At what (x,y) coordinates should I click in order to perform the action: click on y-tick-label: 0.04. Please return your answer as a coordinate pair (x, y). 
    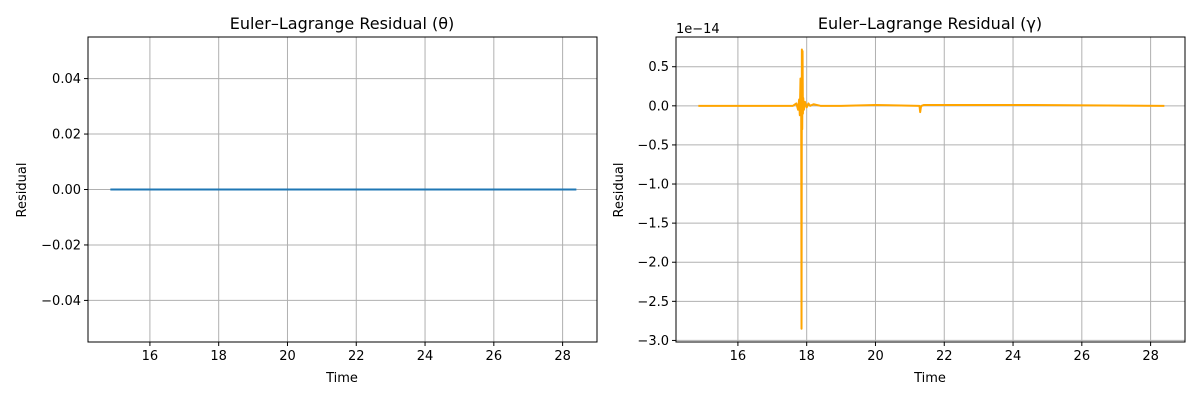
    Looking at the image, I should click on (66, 79).